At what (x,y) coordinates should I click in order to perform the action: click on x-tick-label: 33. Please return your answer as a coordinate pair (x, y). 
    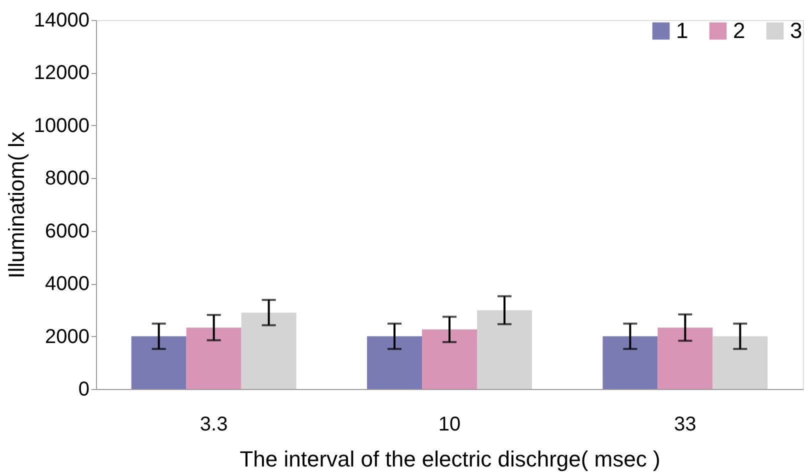
    Looking at the image, I should click on (685, 425).